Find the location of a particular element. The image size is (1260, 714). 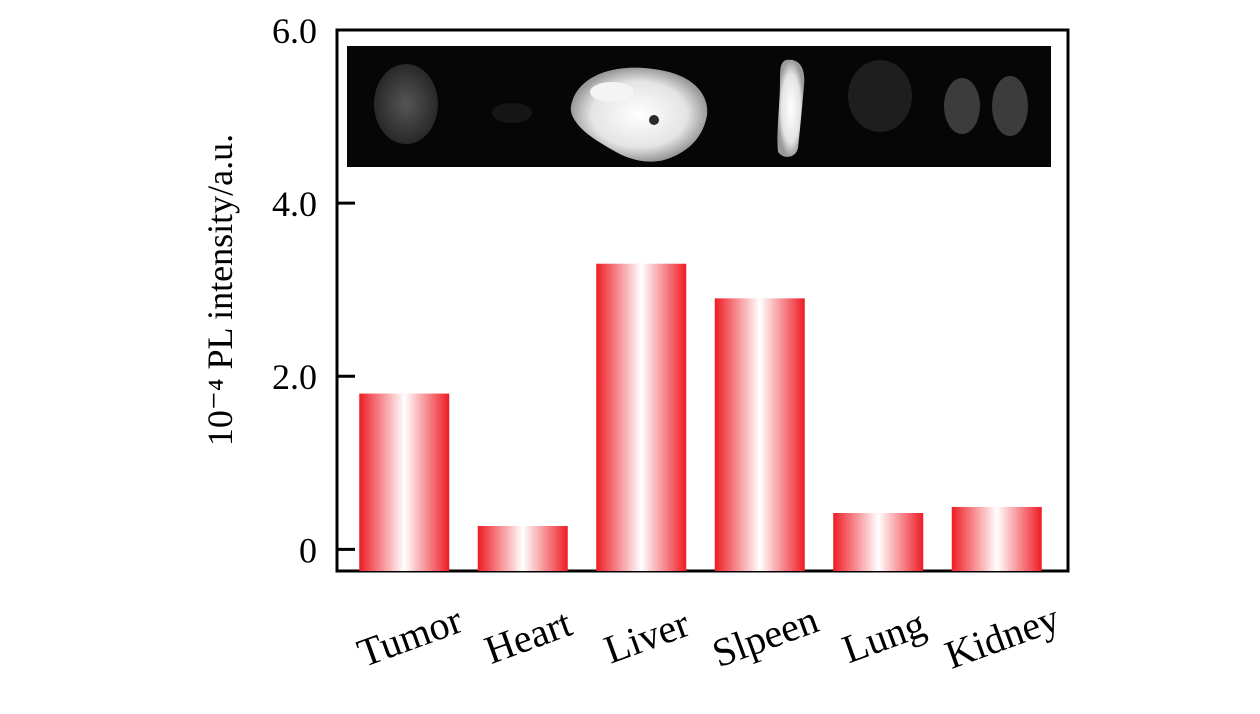

bar-kidney is located at coordinates (996, 538).